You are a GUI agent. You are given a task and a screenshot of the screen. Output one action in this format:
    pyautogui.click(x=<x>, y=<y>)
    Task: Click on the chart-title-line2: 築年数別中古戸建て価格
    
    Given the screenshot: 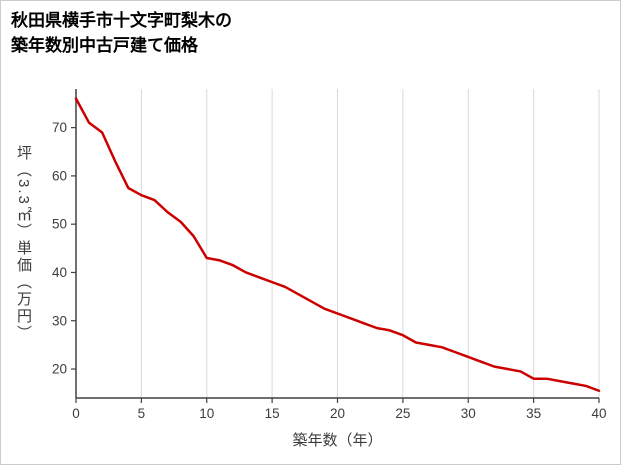 What is the action you would take?
    pyautogui.click(x=104, y=45)
    